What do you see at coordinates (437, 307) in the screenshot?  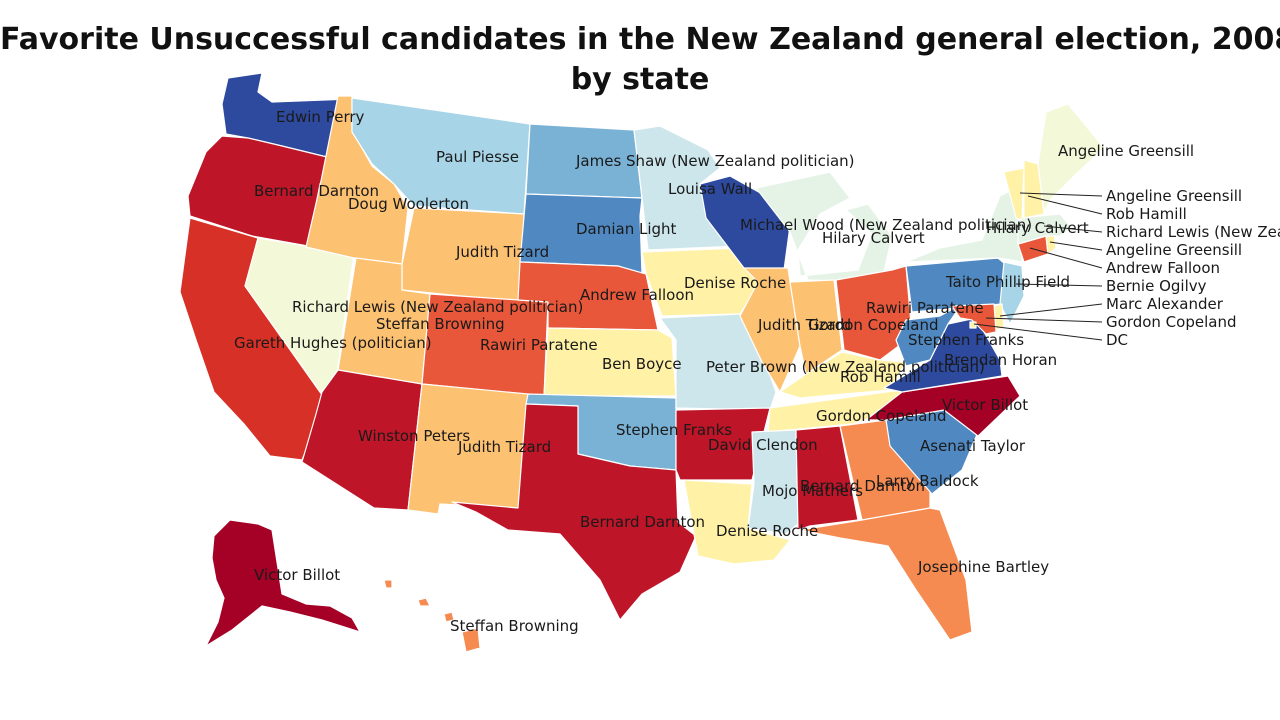 I see `state-label-nv: Richard Lewis (New Zealand politician)` at bounding box center [437, 307].